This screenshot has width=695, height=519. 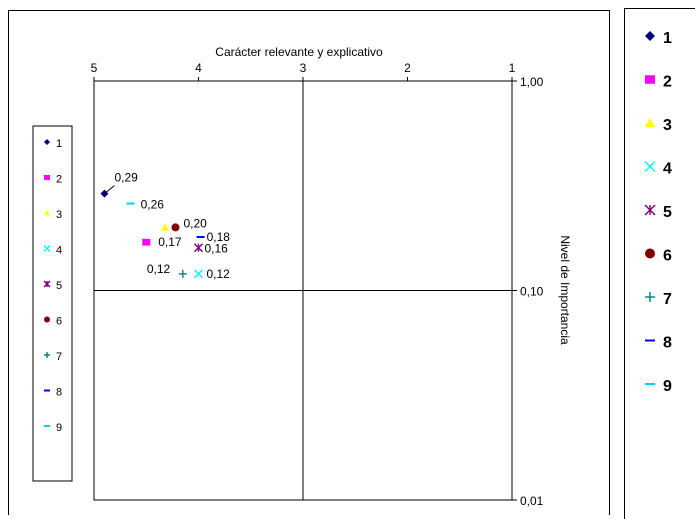 I want to click on right-legend-label: 9, so click(x=667, y=386).